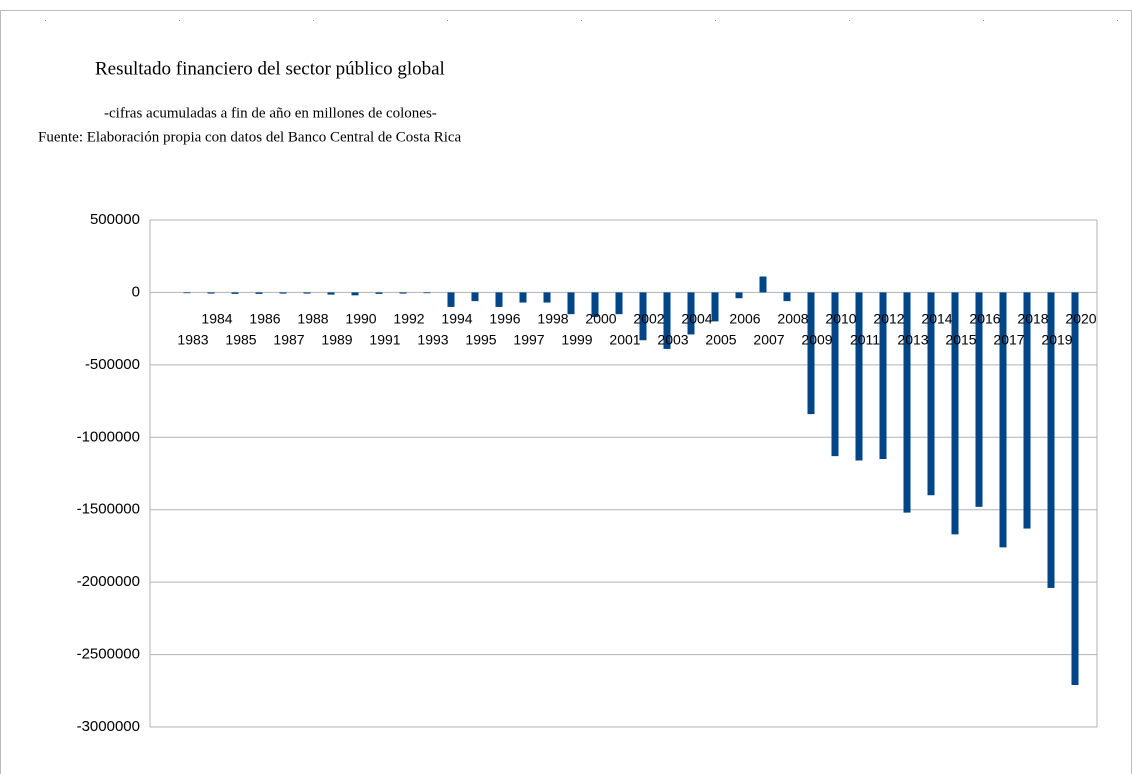  What do you see at coordinates (384, 340) in the screenshot?
I see `x-tick-label: 1991` at bounding box center [384, 340].